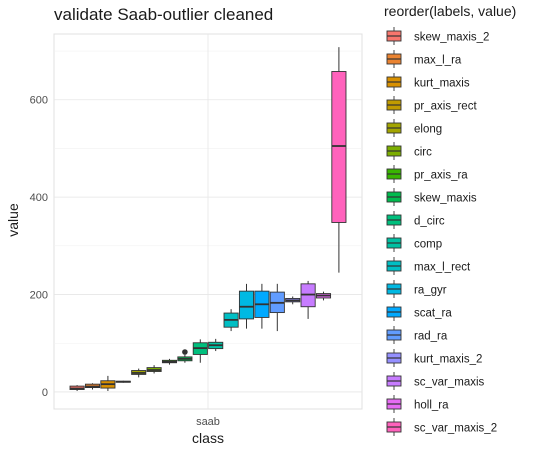 This screenshot has height=454, width=535. Describe the element at coordinates (438, 61) in the screenshot. I see `legend-label: max_l_ra` at that location.